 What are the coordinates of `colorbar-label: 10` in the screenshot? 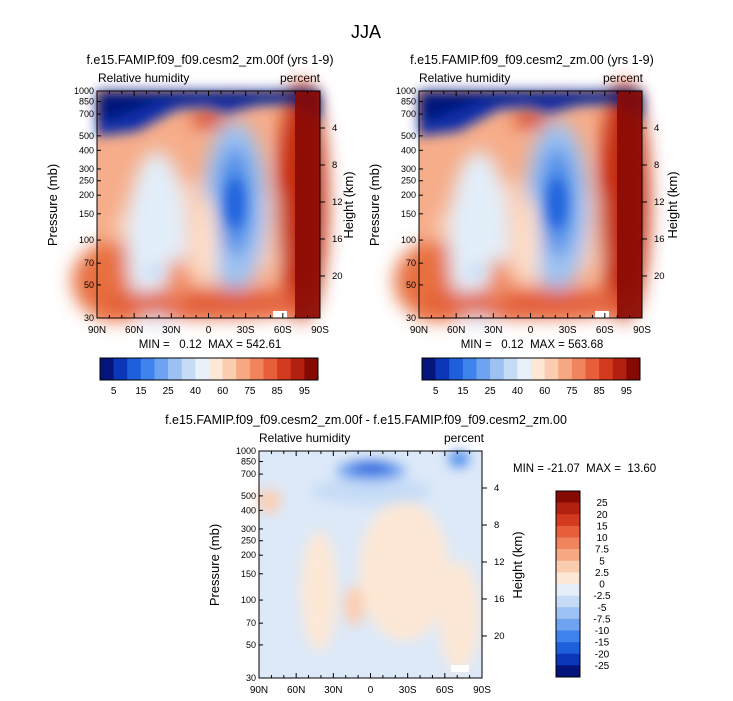 It's located at (602, 538).